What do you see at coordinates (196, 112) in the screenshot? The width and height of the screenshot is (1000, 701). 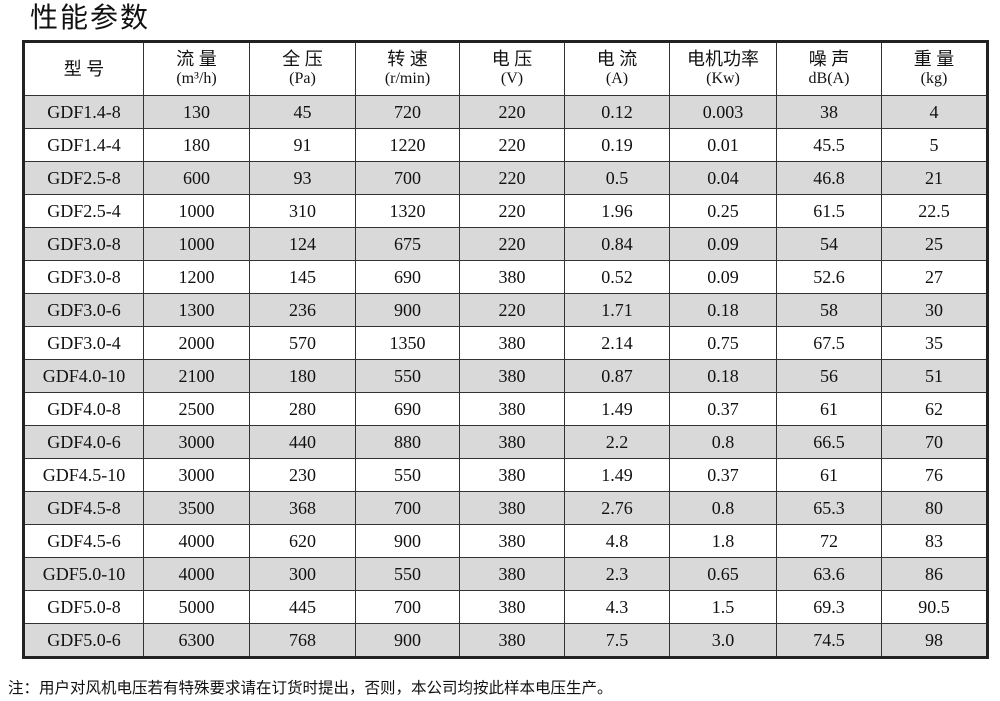 I see `table-cell: 130` at bounding box center [196, 112].